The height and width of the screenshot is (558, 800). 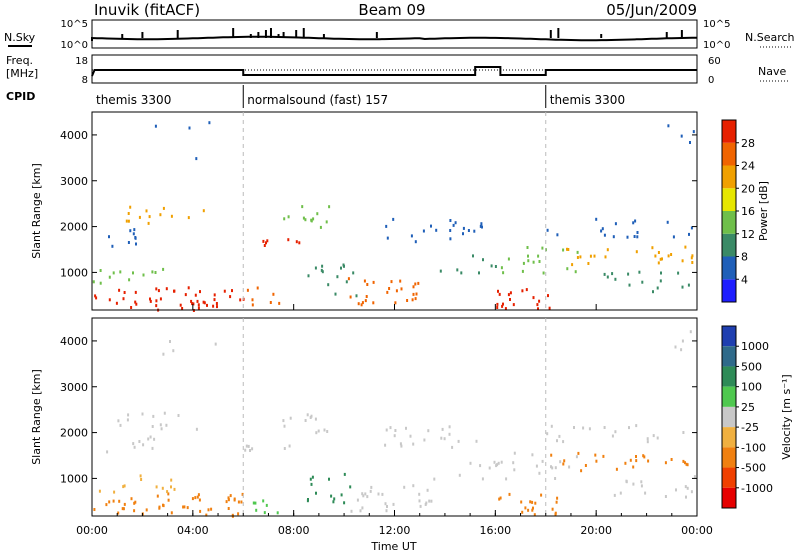 I want to click on power-colorbar-label: Power [dB], so click(x=763, y=211).